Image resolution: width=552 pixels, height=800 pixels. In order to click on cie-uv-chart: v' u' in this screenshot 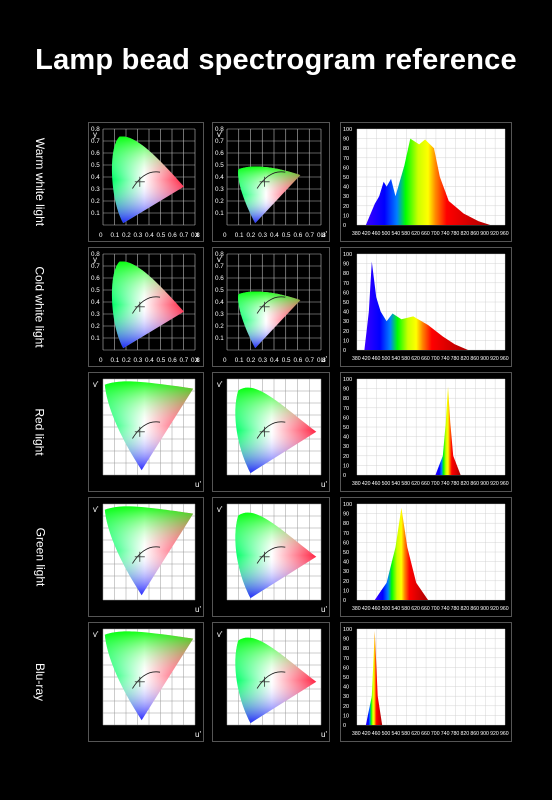, I will do `click(272, 683)`.